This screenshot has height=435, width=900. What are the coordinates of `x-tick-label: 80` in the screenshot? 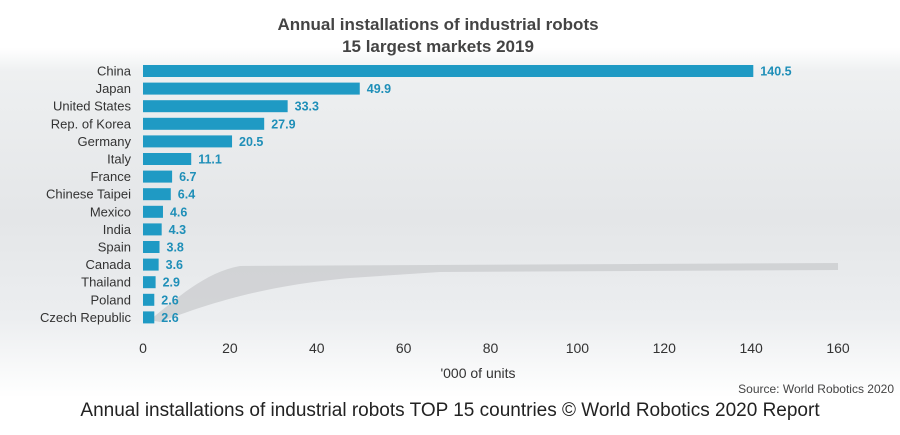 It's located at (491, 348).